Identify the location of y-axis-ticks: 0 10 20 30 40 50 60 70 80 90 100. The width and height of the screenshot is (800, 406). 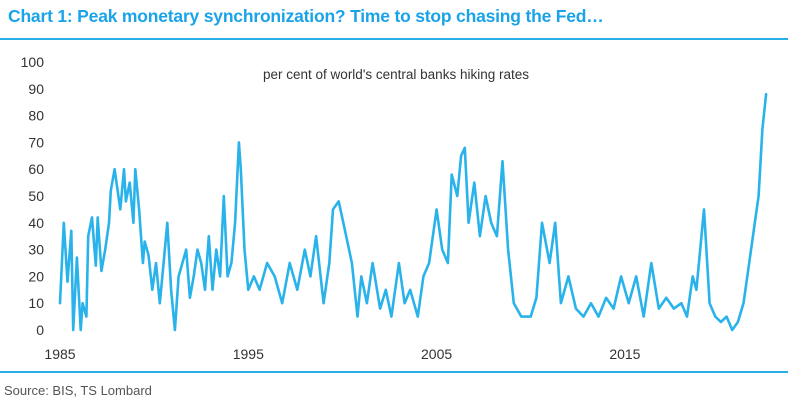
(33, 196).